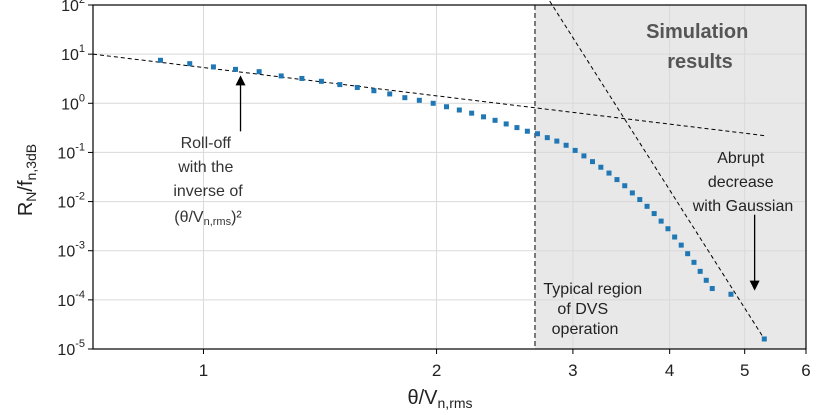  I want to click on y-axis-ticks: 102 10¹ 10⁰ 10⁻¹ 10⁻² 10⁻³ 10⁻⁴ 10⁻⁵, so click(75, 179).